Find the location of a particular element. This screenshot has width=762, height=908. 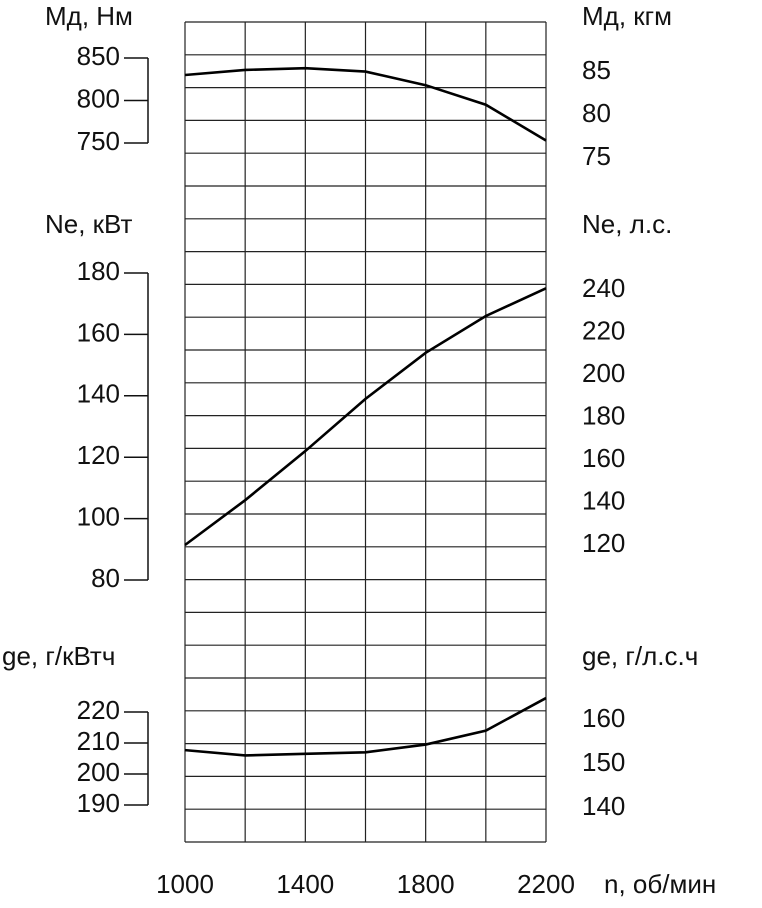

y-axis-label: ge, г/кВтч is located at coordinates (58, 656).